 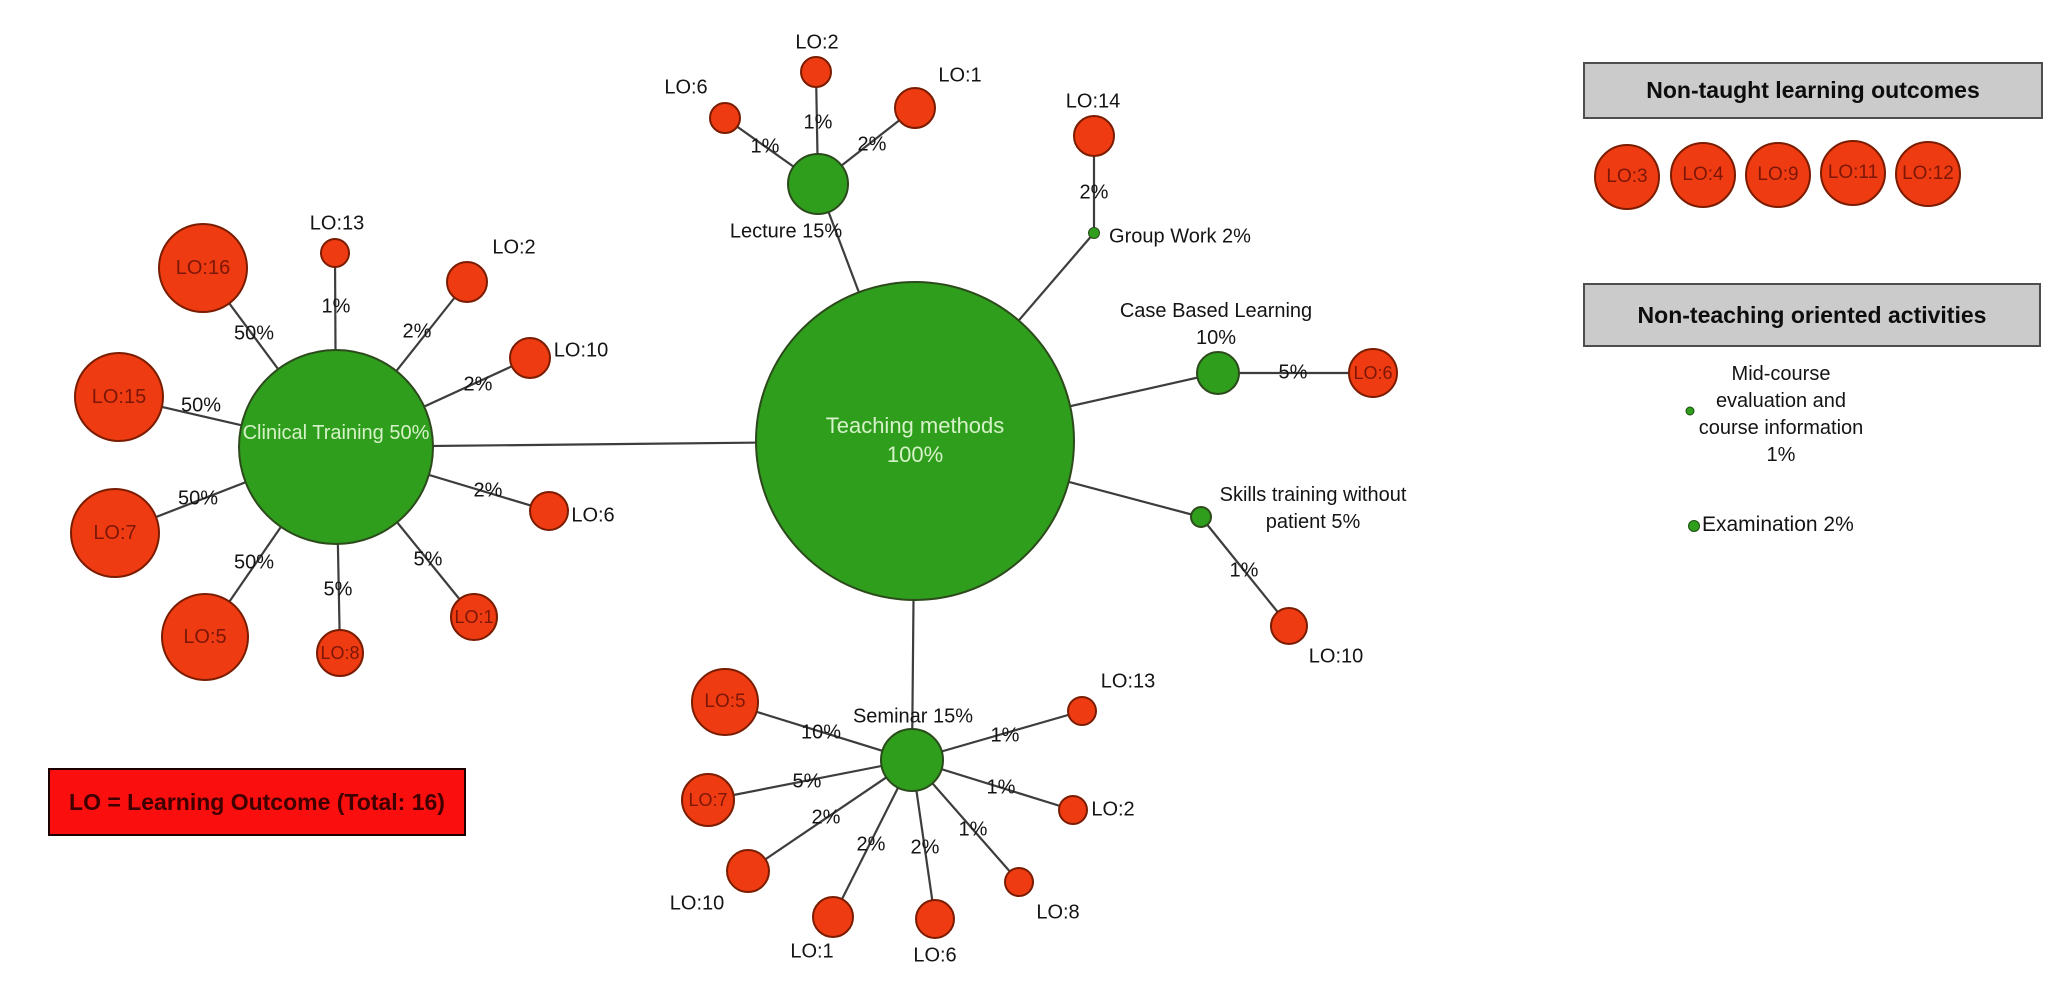 I want to click on node-label-lecture-lo6: LO:6, so click(x=685, y=88).